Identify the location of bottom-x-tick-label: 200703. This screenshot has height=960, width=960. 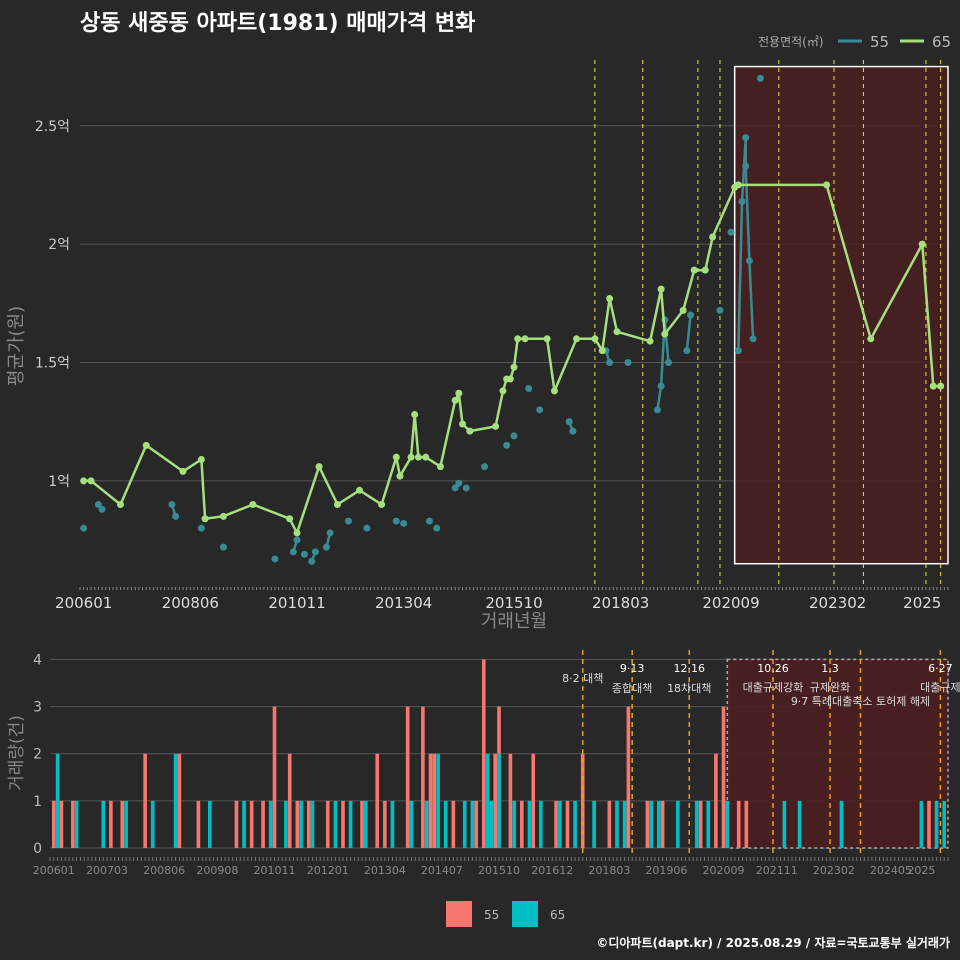
(107, 870).